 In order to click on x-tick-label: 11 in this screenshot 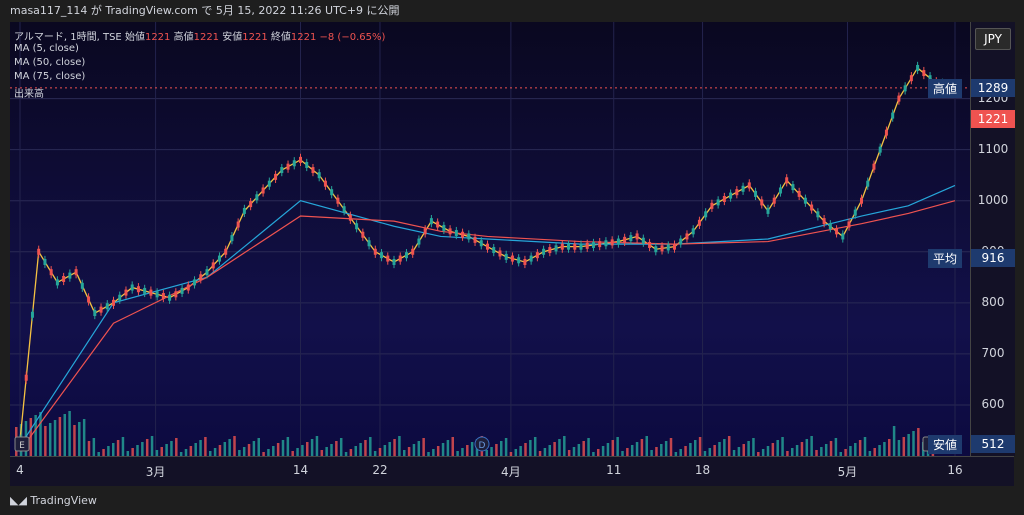, I will do `click(614, 470)`.